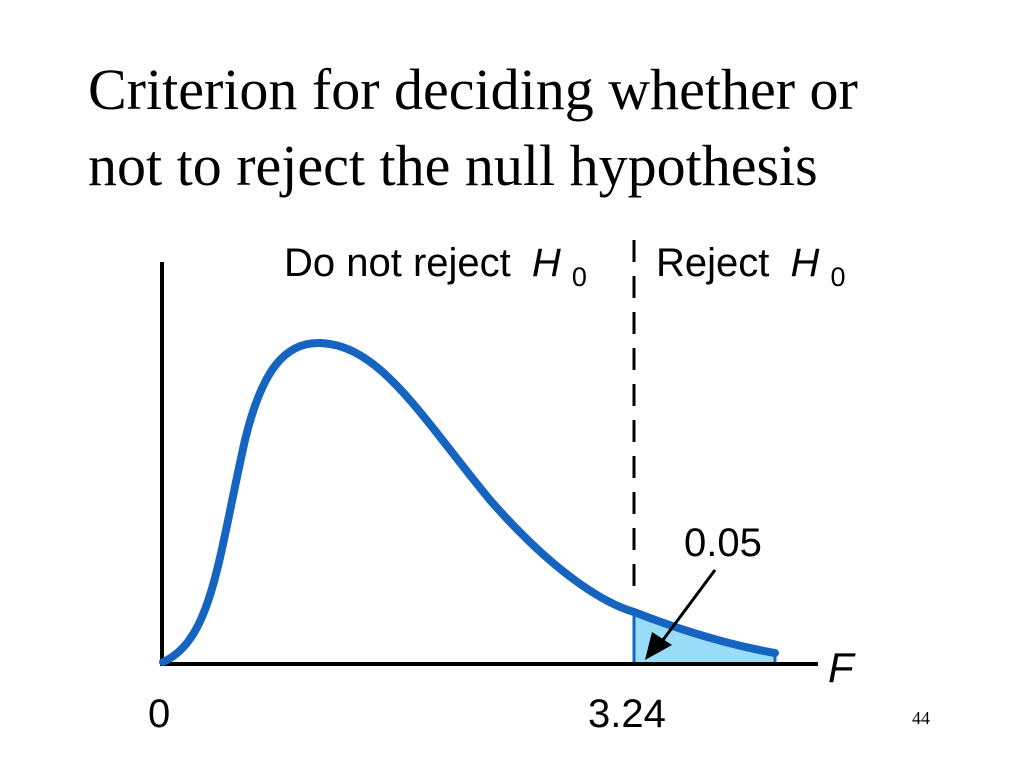  I want to click on reject-hypothesis: H, so click(805, 263).